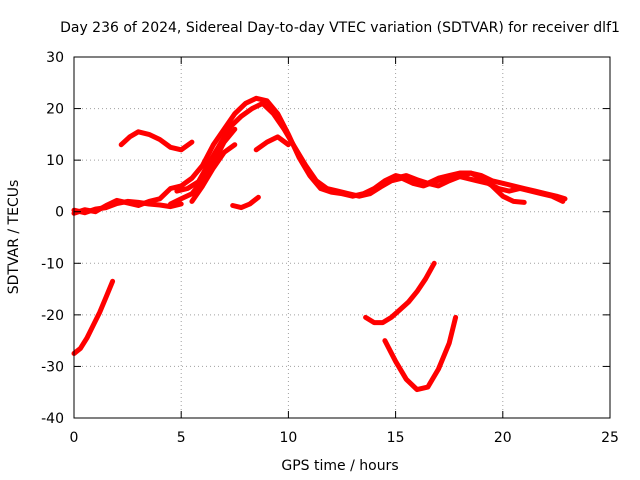  What do you see at coordinates (288, 438) in the screenshot?
I see `x-tick-label: 10` at bounding box center [288, 438].